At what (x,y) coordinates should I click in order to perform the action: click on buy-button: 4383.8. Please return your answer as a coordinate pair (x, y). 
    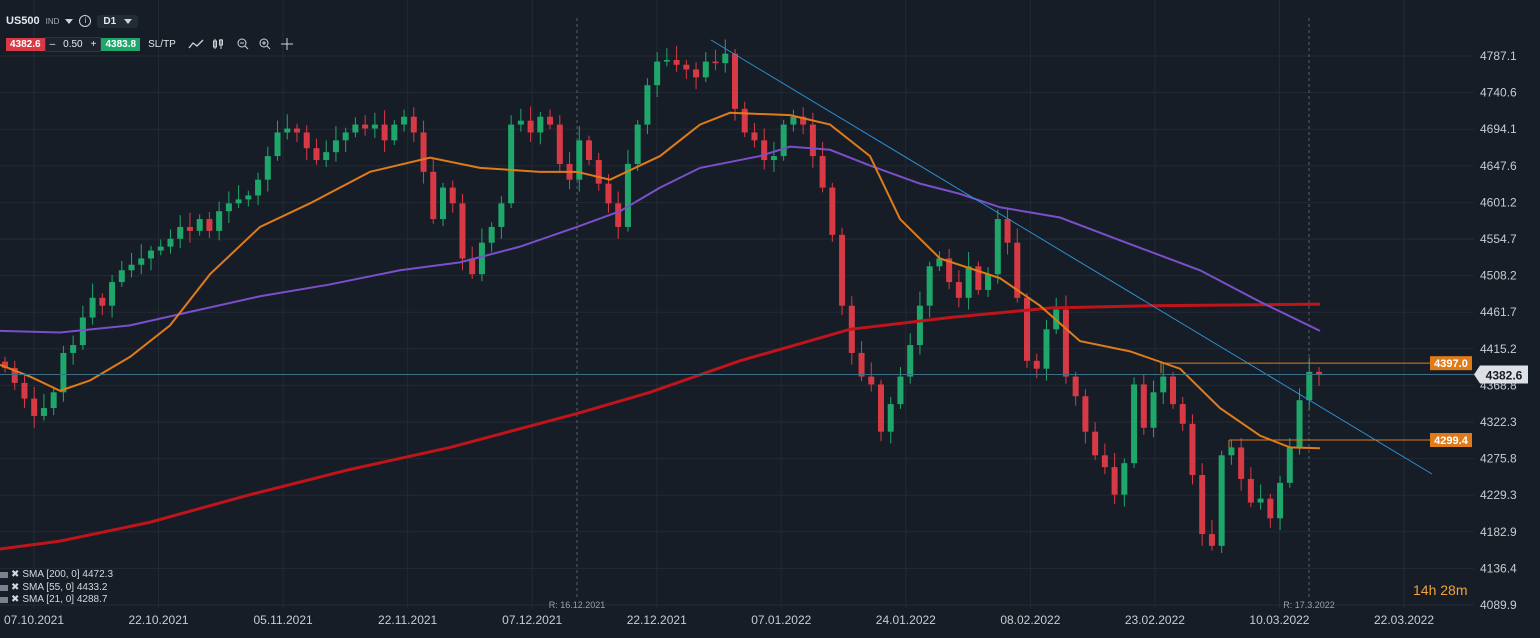
    Looking at the image, I should click on (121, 44).